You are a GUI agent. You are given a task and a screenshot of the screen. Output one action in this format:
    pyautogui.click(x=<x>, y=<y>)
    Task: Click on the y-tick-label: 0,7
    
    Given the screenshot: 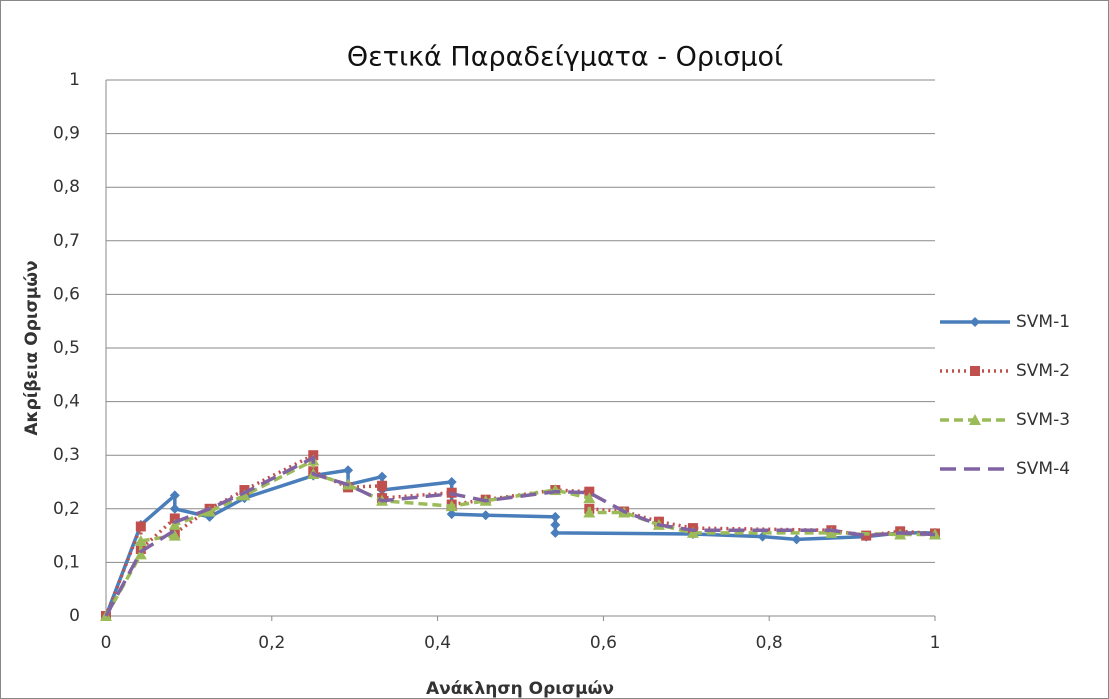 What is the action you would take?
    pyautogui.click(x=66, y=241)
    